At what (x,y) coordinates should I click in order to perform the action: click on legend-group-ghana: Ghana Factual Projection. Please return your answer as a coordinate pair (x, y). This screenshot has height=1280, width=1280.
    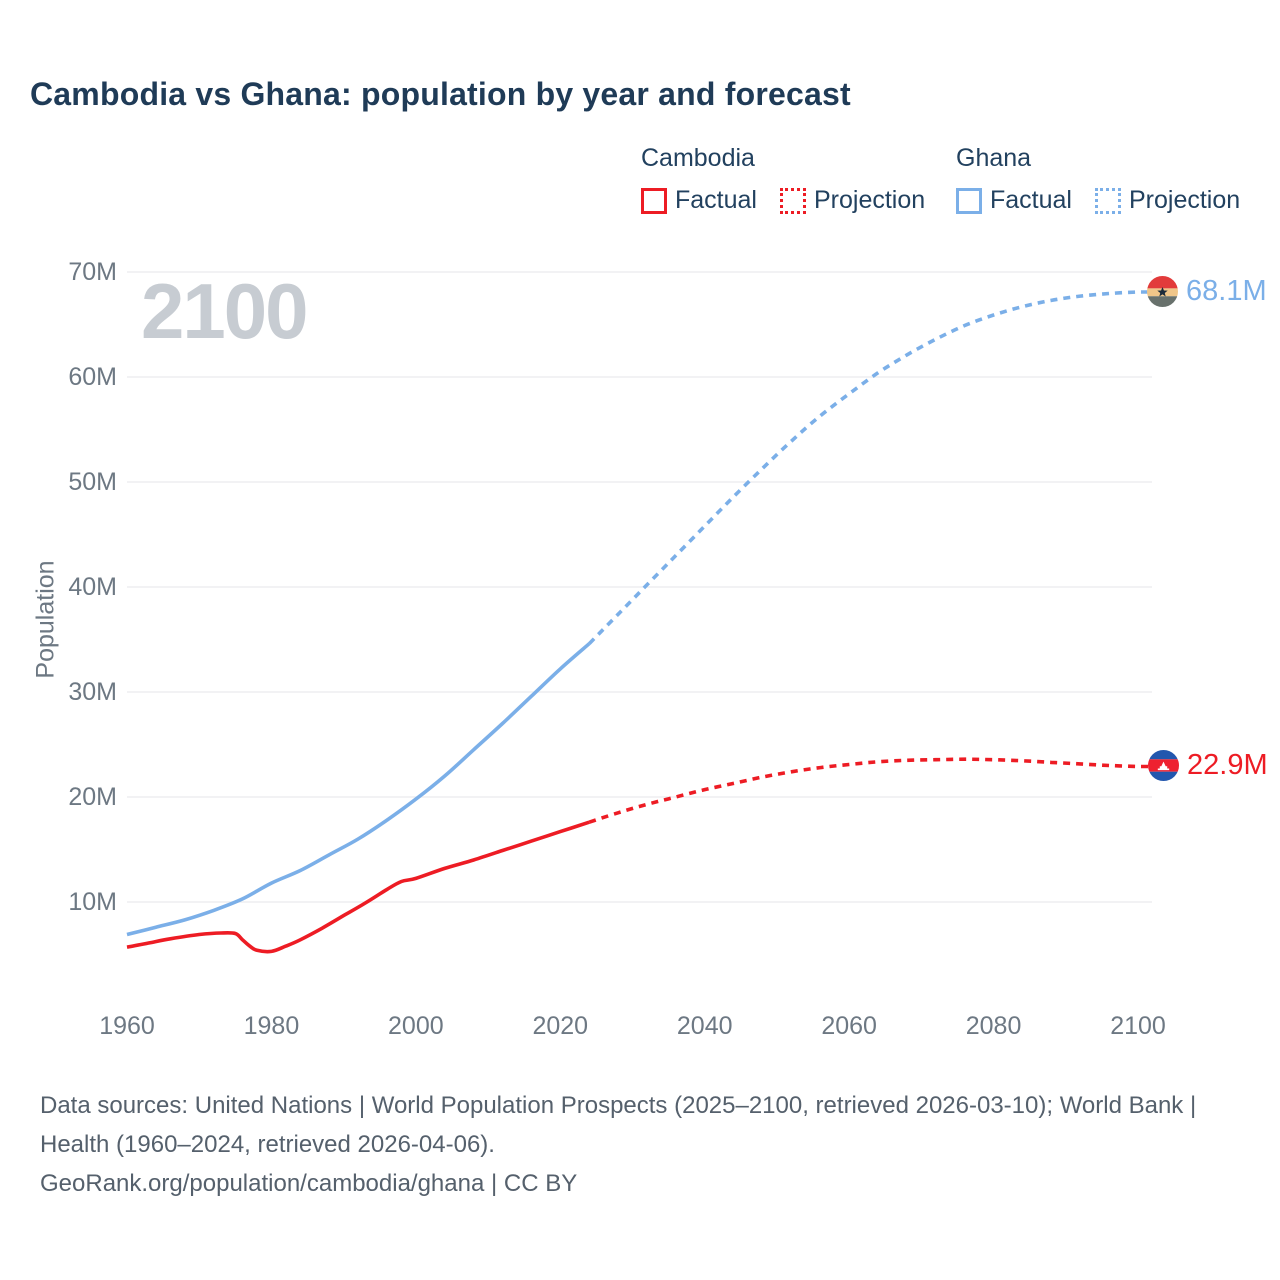
    Looking at the image, I should click on (1098, 179).